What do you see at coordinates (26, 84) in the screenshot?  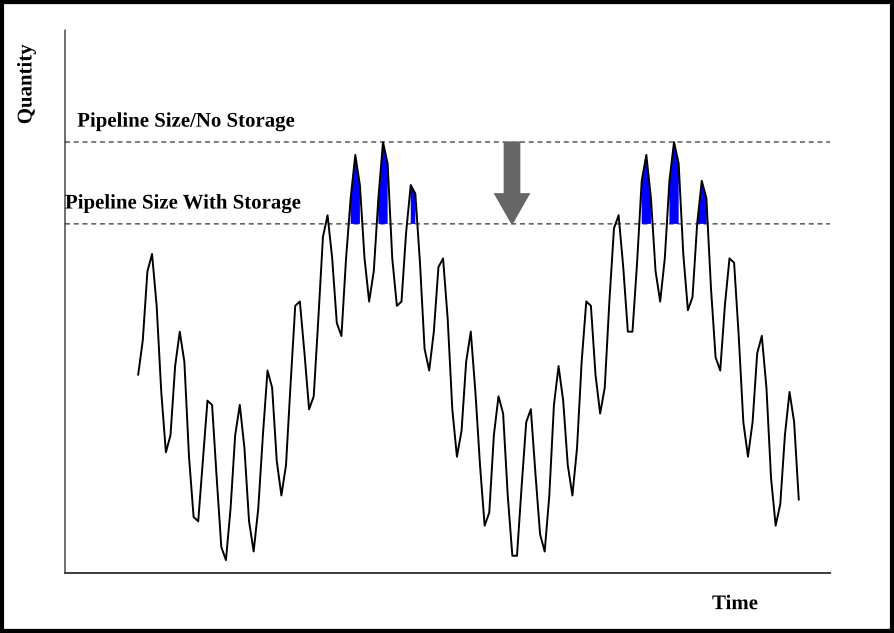 I see `y-axis-title: Quantity` at bounding box center [26, 84].